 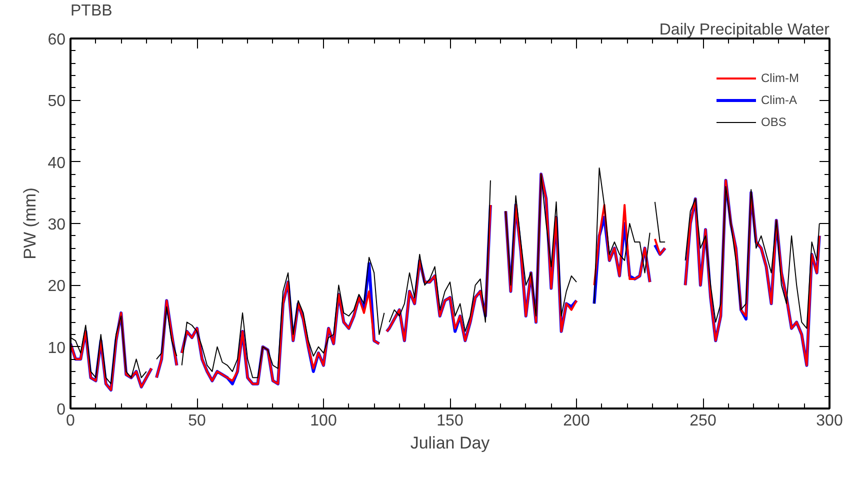 What do you see at coordinates (703, 421) in the screenshot?
I see `x-tick-label: 250` at bounding box center [703, 421].